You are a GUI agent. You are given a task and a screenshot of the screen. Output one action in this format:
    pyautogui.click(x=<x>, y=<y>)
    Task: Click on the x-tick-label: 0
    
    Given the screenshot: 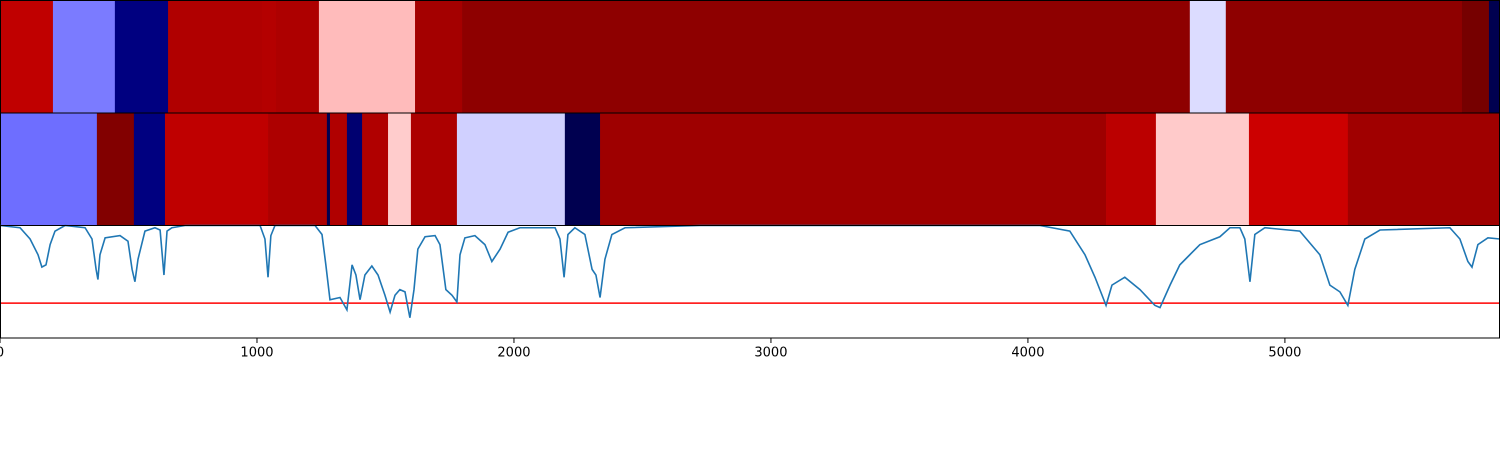 What is the action you would take?
    pyautogui.click(x=2, y=353)
    